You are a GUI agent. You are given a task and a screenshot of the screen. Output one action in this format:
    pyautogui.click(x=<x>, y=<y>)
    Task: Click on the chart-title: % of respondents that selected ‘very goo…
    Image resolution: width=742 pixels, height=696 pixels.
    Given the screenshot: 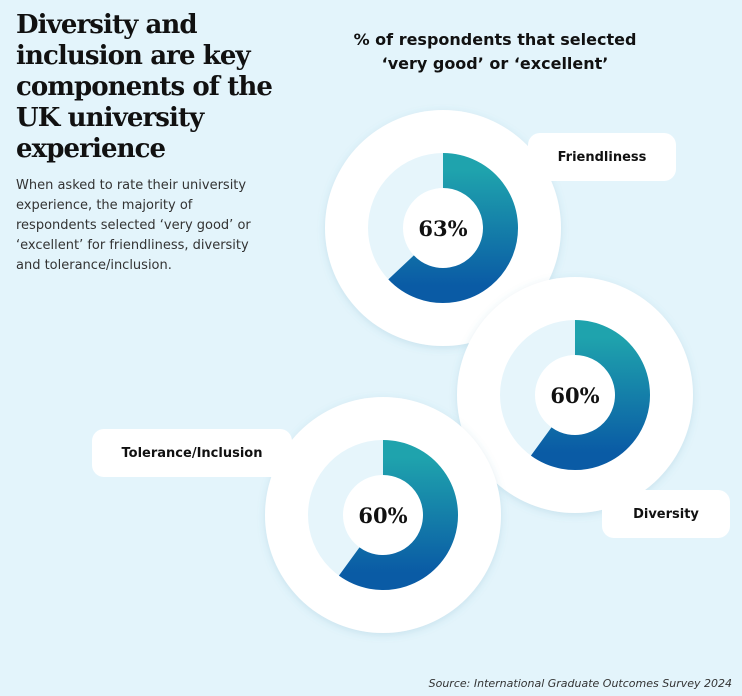 What is the action you would take?
    pyautogui.click(x=495, y=51)
    